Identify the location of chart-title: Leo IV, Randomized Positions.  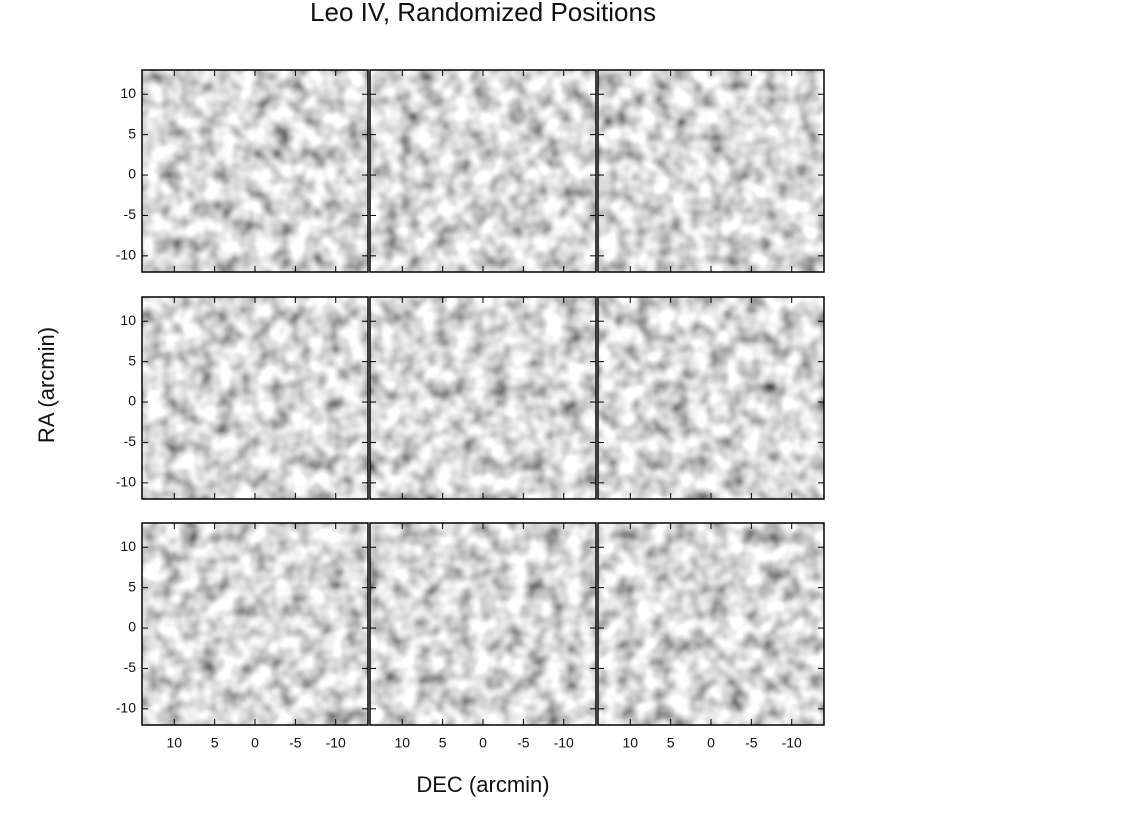
(483, 13).